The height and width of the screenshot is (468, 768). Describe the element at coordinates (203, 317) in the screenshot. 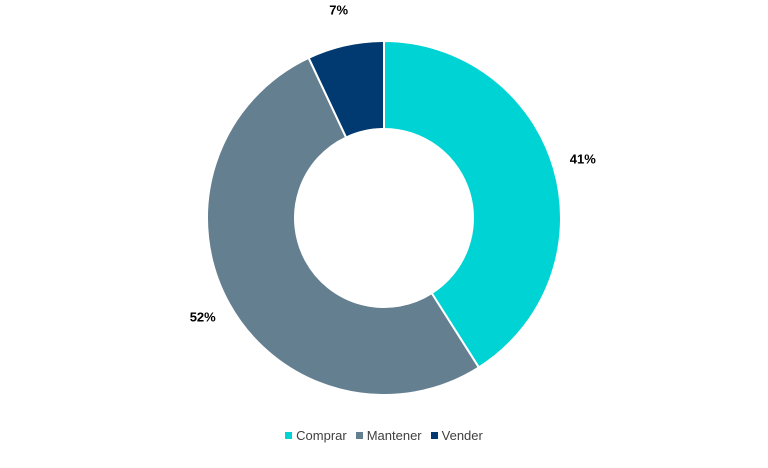

I see `data-label-mantener: 52%` at that location.